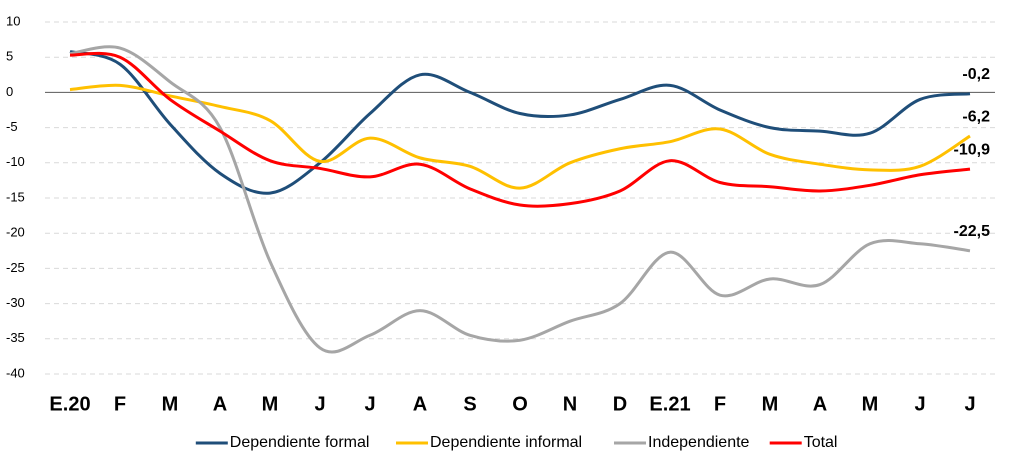 Image resolution: width=1030 pixels, height=456 pixels. I want to click on x-tick-label: E.21, so click(669, 404).